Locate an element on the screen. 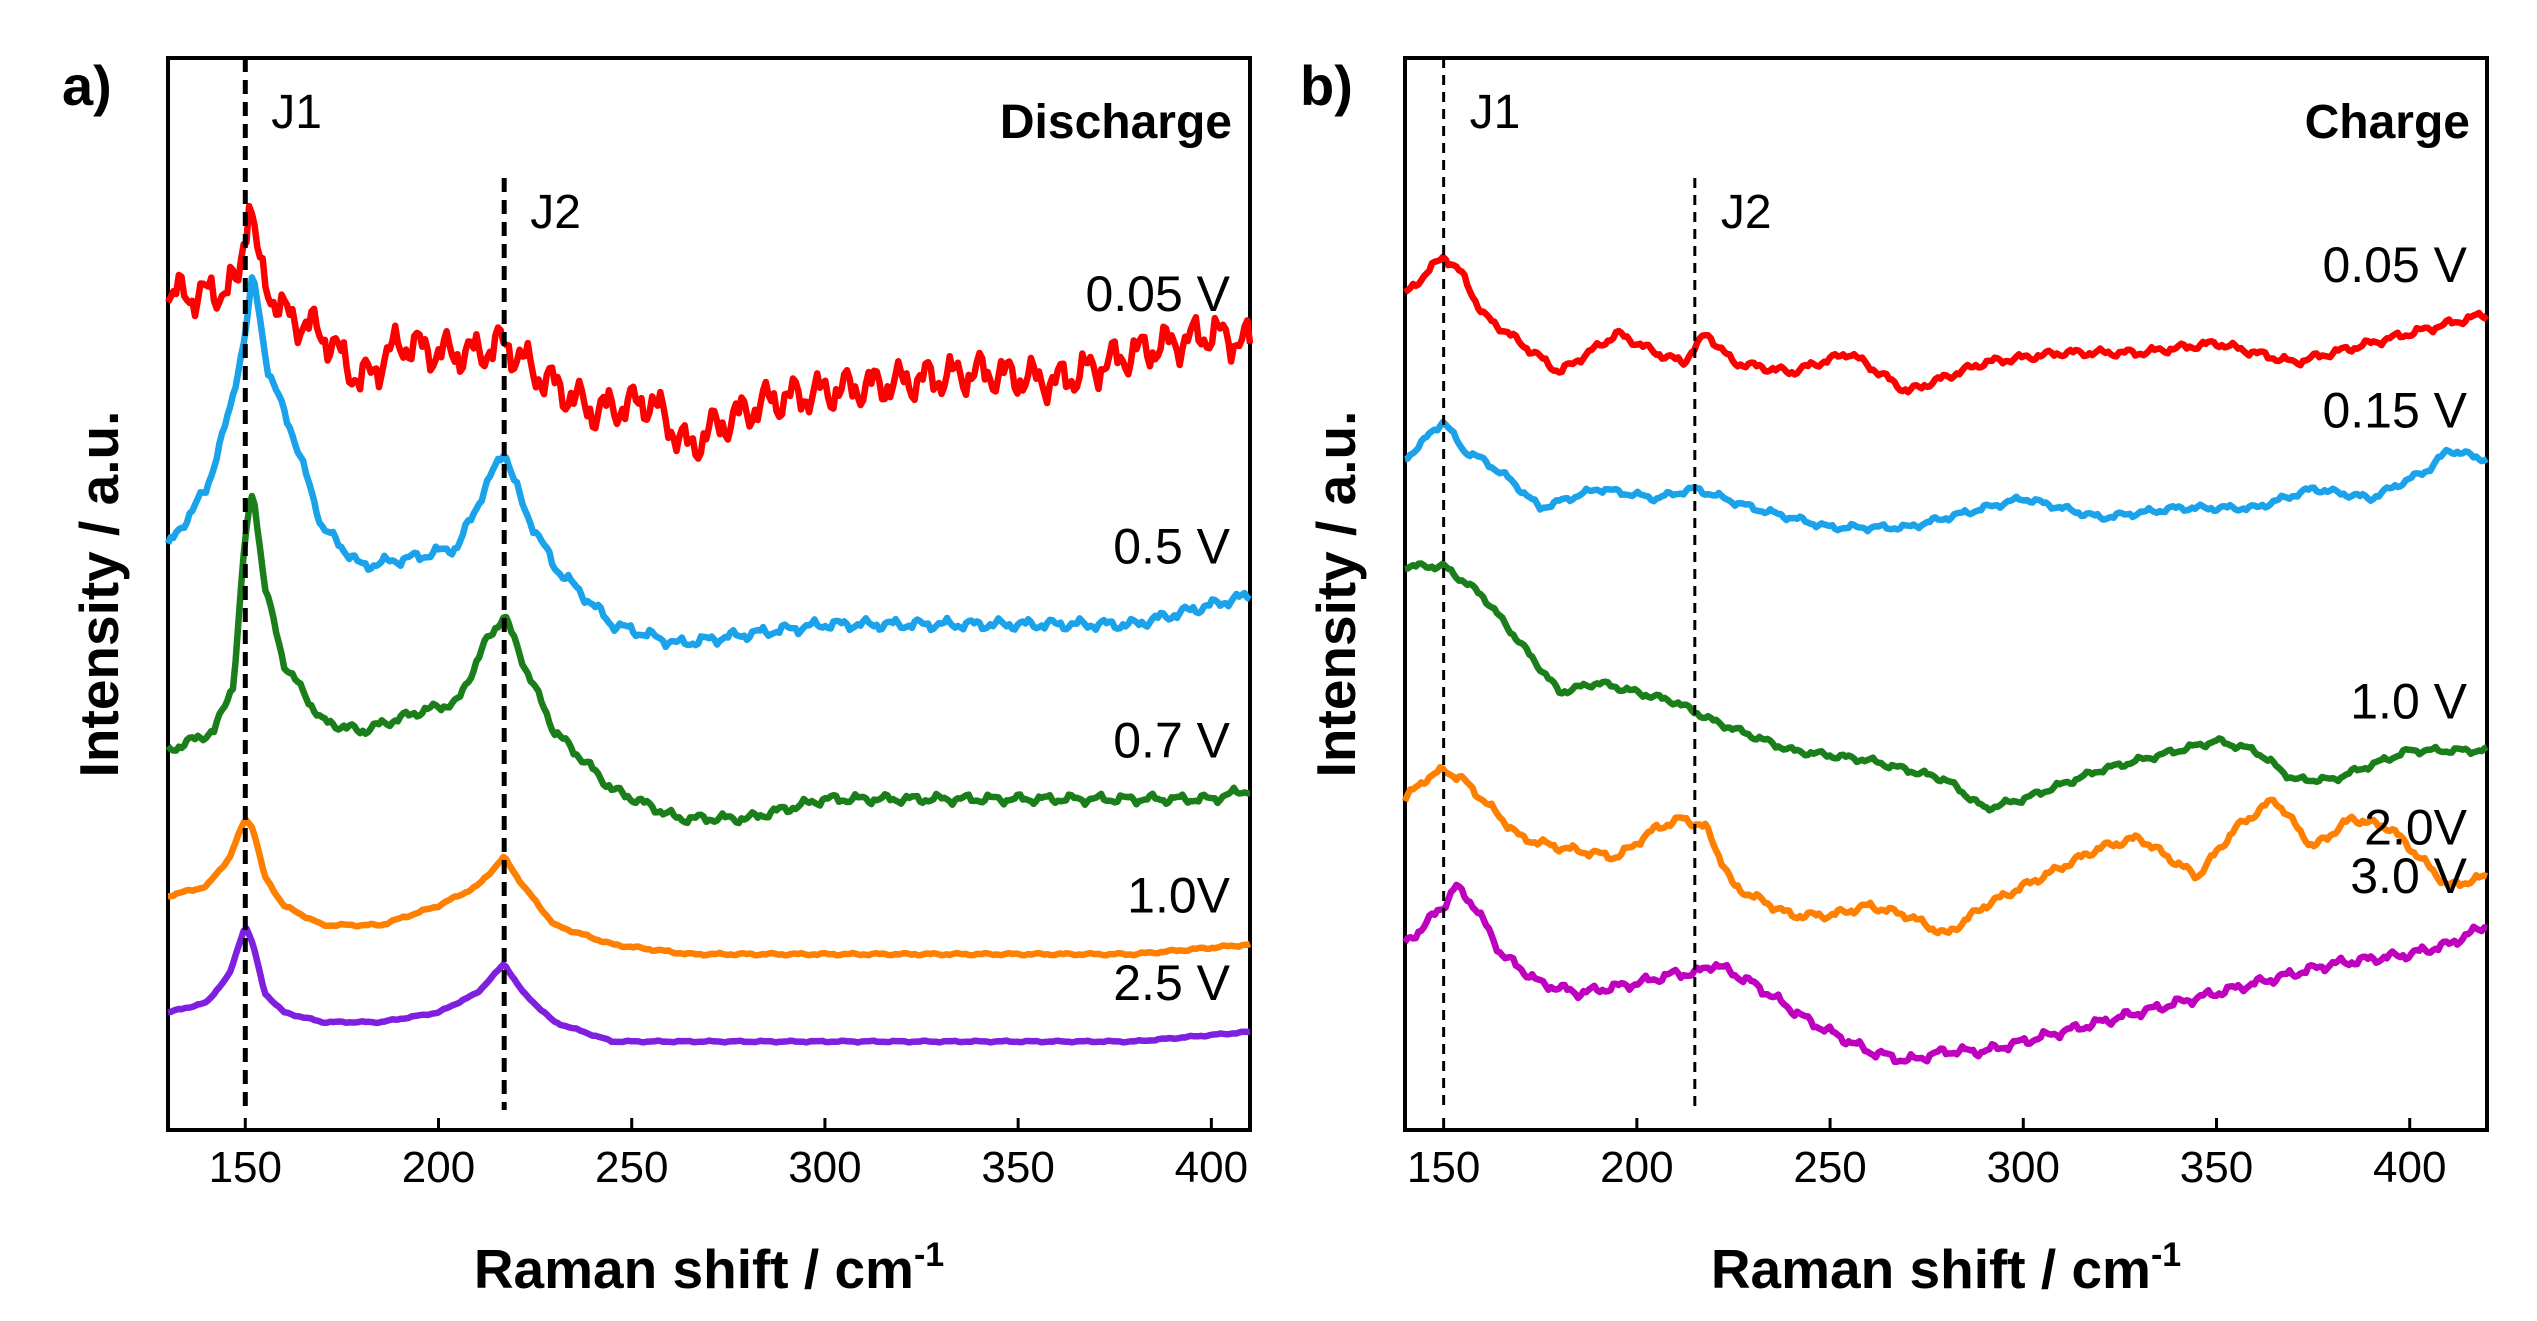  x-tick-label-b-250: 250 is located at coordinates (1829, 1167).